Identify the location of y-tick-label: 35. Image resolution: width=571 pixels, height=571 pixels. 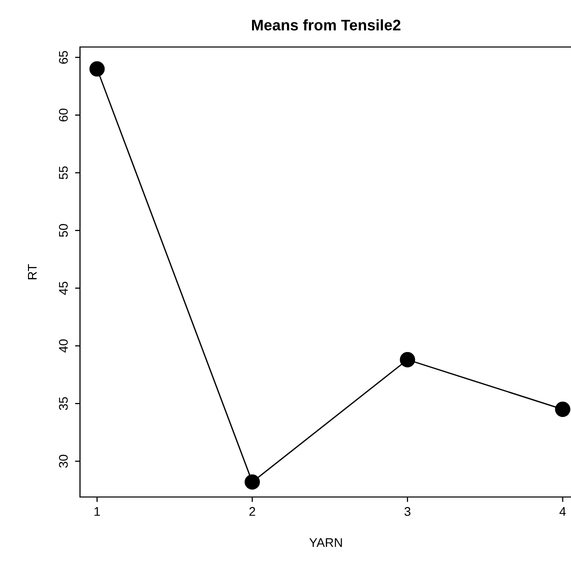
(63, 403).